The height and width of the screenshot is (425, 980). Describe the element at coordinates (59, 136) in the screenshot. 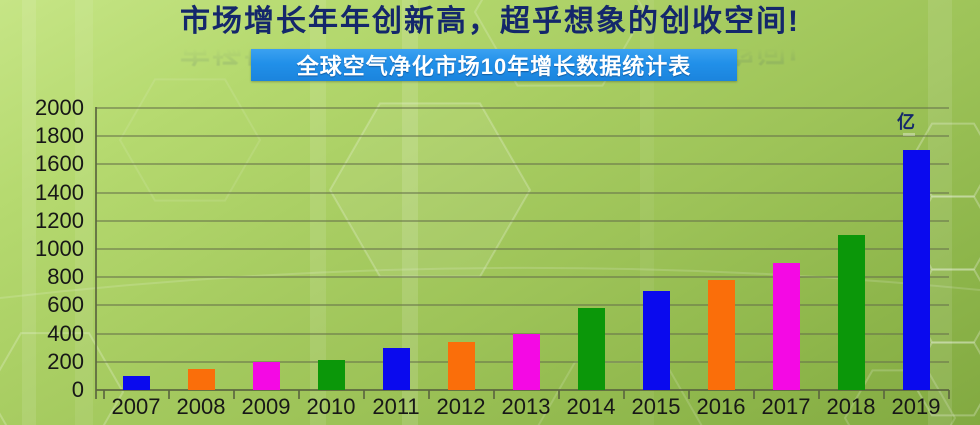

I see `y-tick-label: 1800` at that location.